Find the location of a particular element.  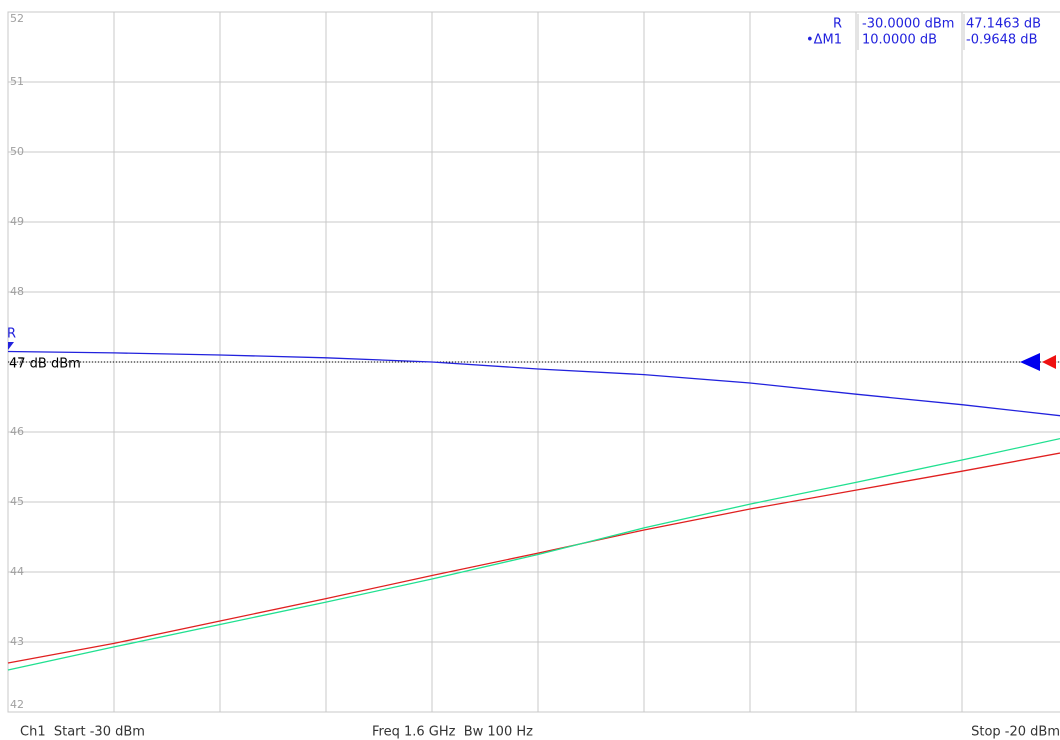

y-tick-label: 48 is located at coordinates (17, 291).